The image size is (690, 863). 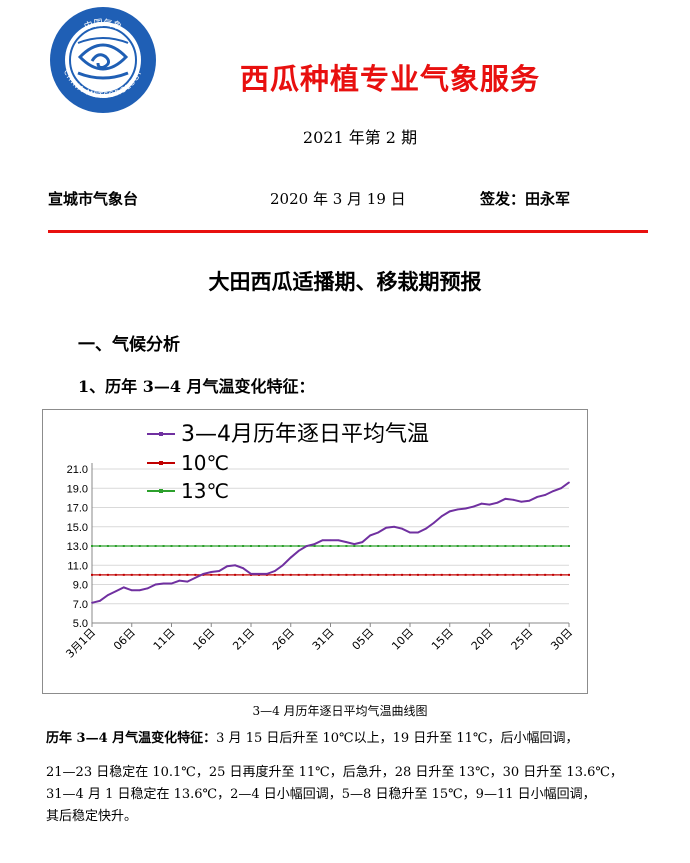 What do you see at coordinates (131, 738) in the screenshot?
I see `paragraph-label: 历年 3—4 月气温变化特征：` at bounding box center [131, 738].